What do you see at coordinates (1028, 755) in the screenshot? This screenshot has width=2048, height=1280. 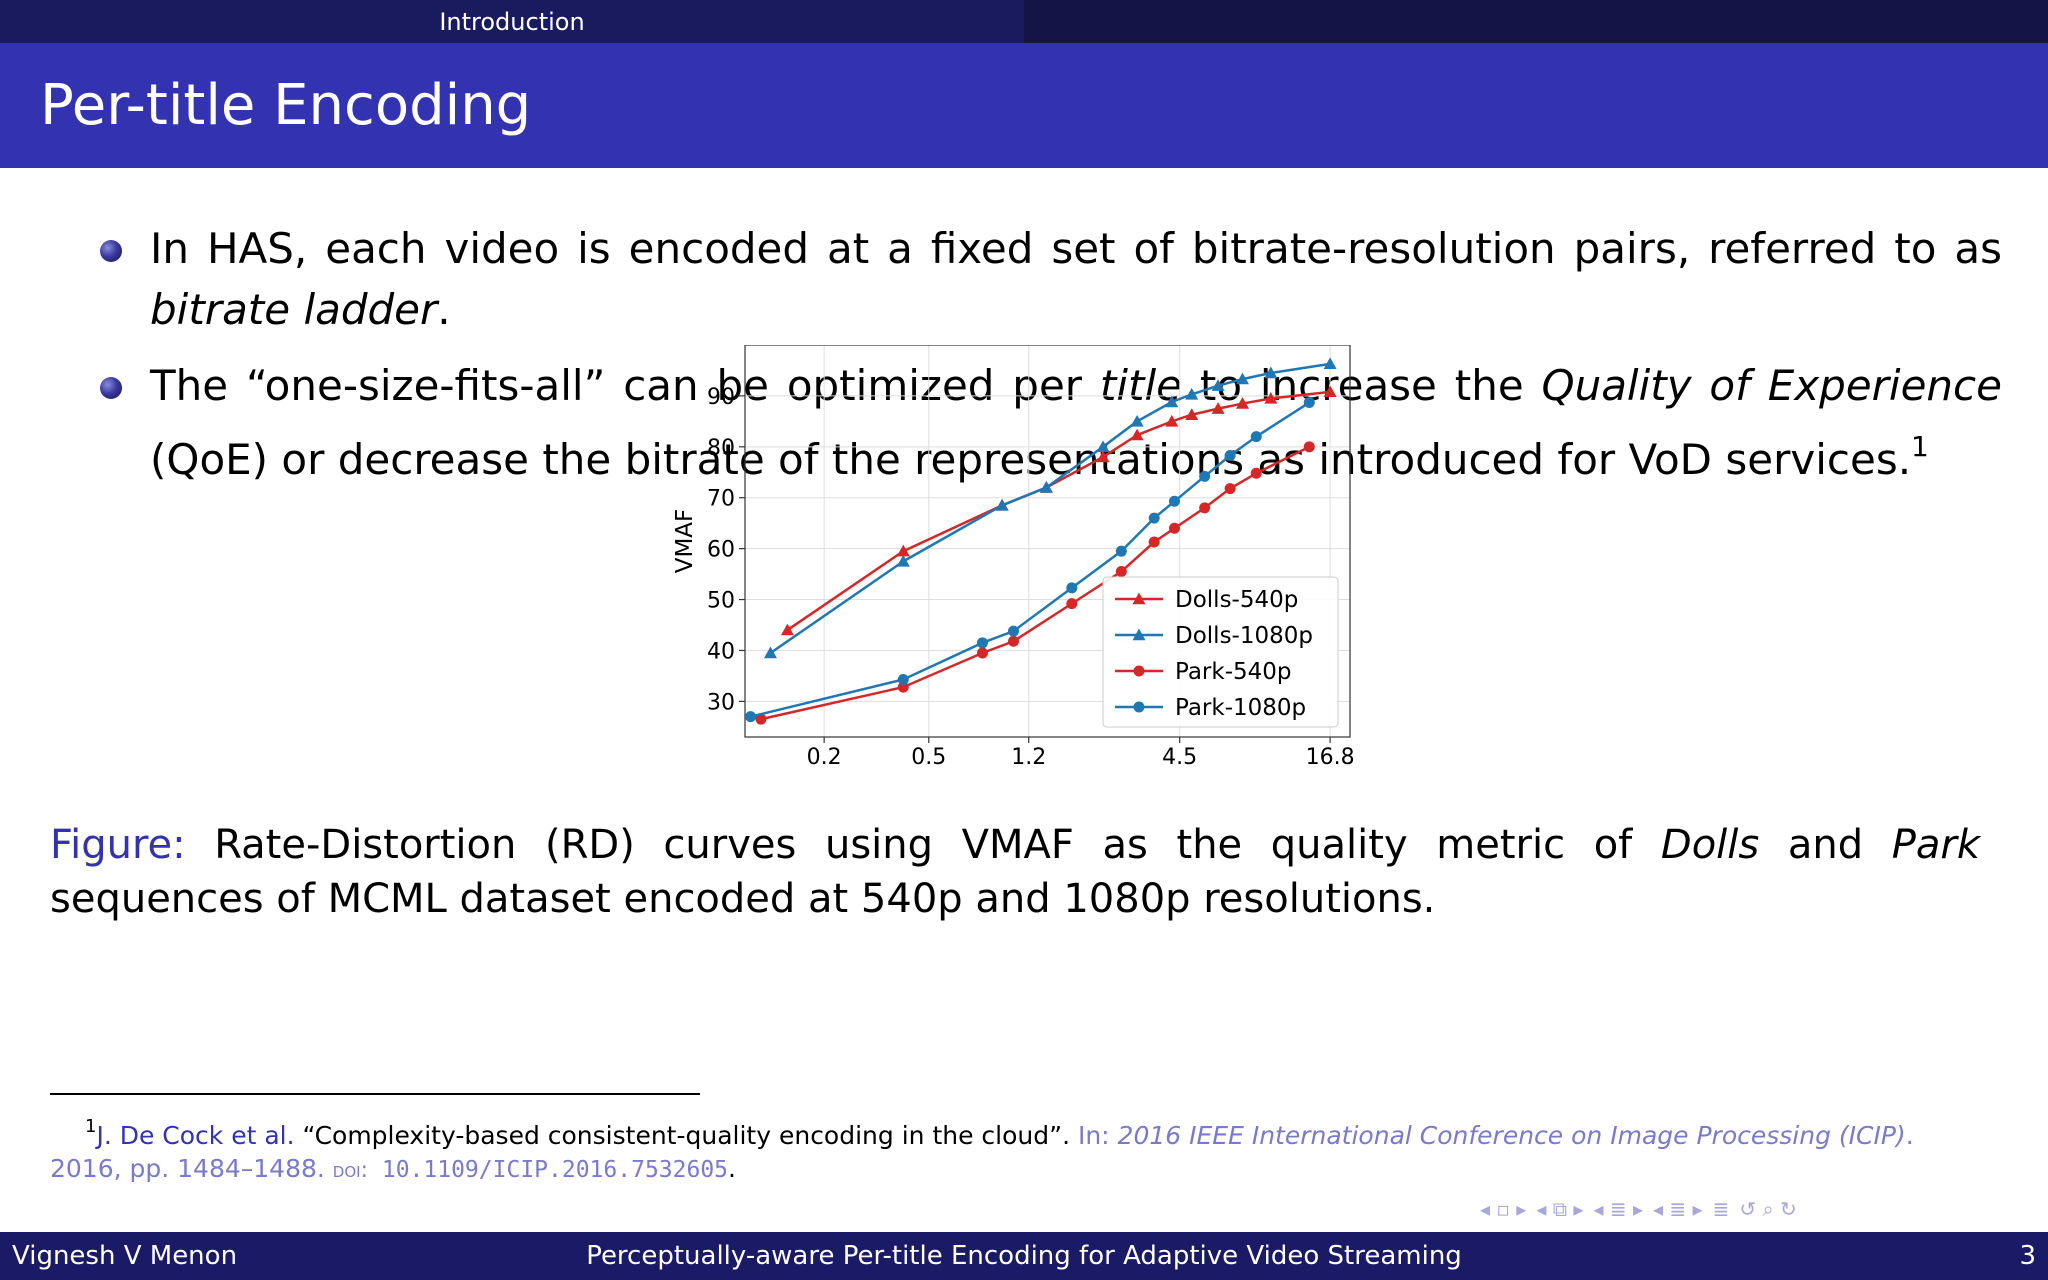 I see `x-tick-label: 1.2` at bounding box center [1028, 755].